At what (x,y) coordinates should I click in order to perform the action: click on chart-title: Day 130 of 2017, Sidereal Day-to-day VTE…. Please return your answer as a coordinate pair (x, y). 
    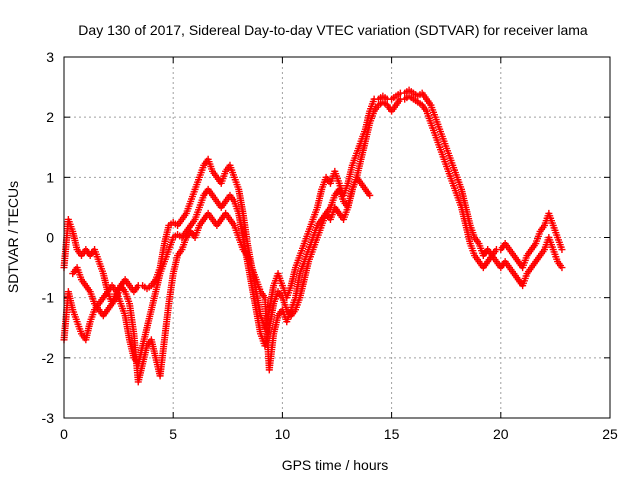
    Looking at the image, I should click on (333, 30).